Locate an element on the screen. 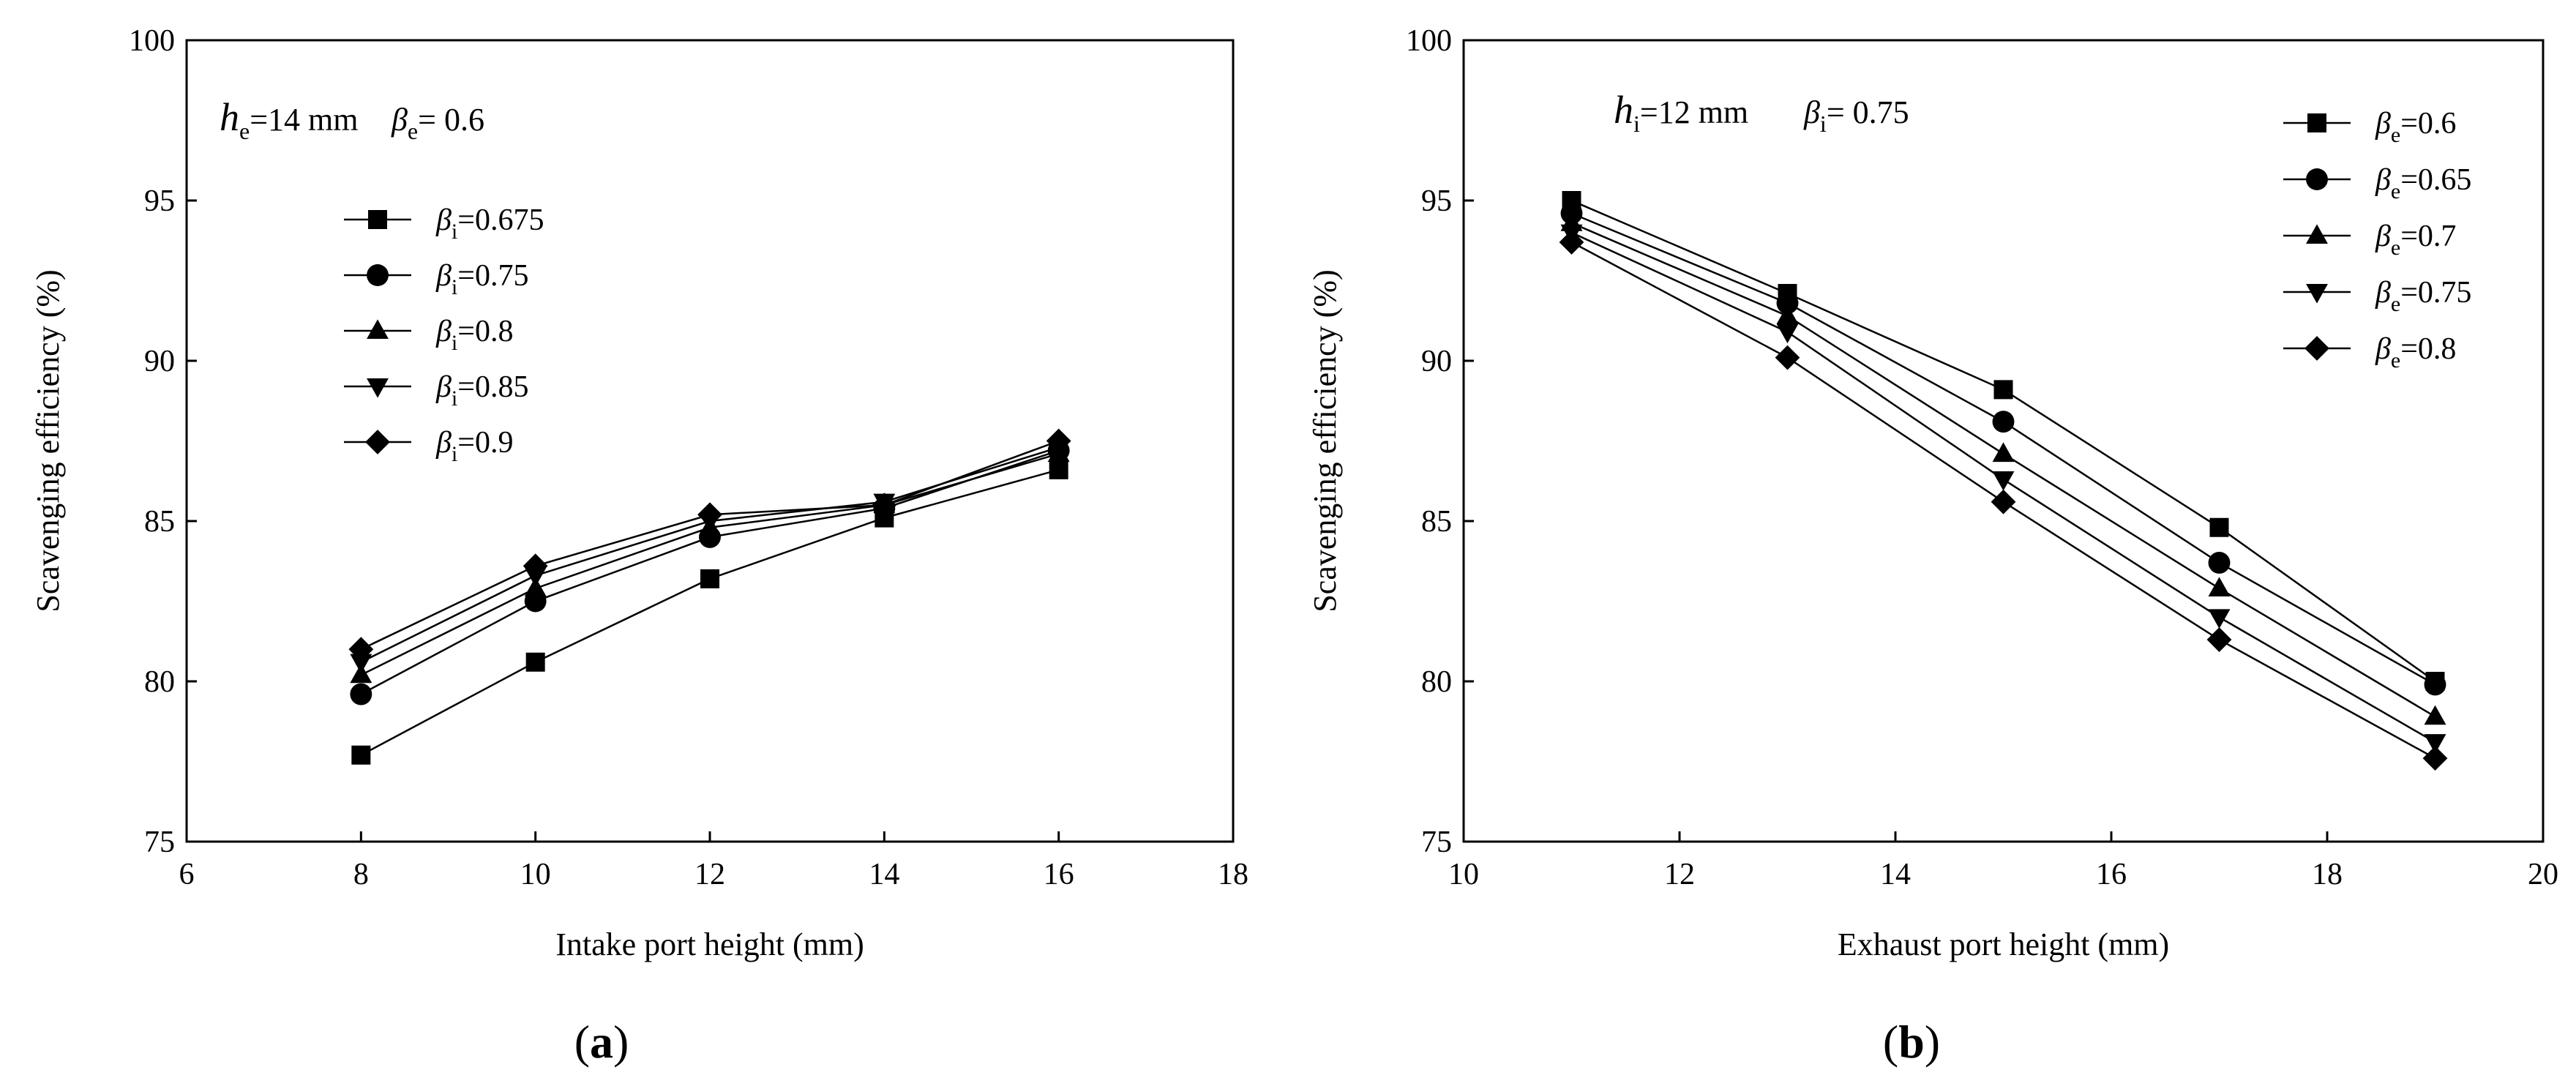 This screenshot has height=1078, width=2576. legend: βi=0.675 βi=0.75 βi=0.8 βi=0.85 βi=0.9 is located at coordinates (444, 334).